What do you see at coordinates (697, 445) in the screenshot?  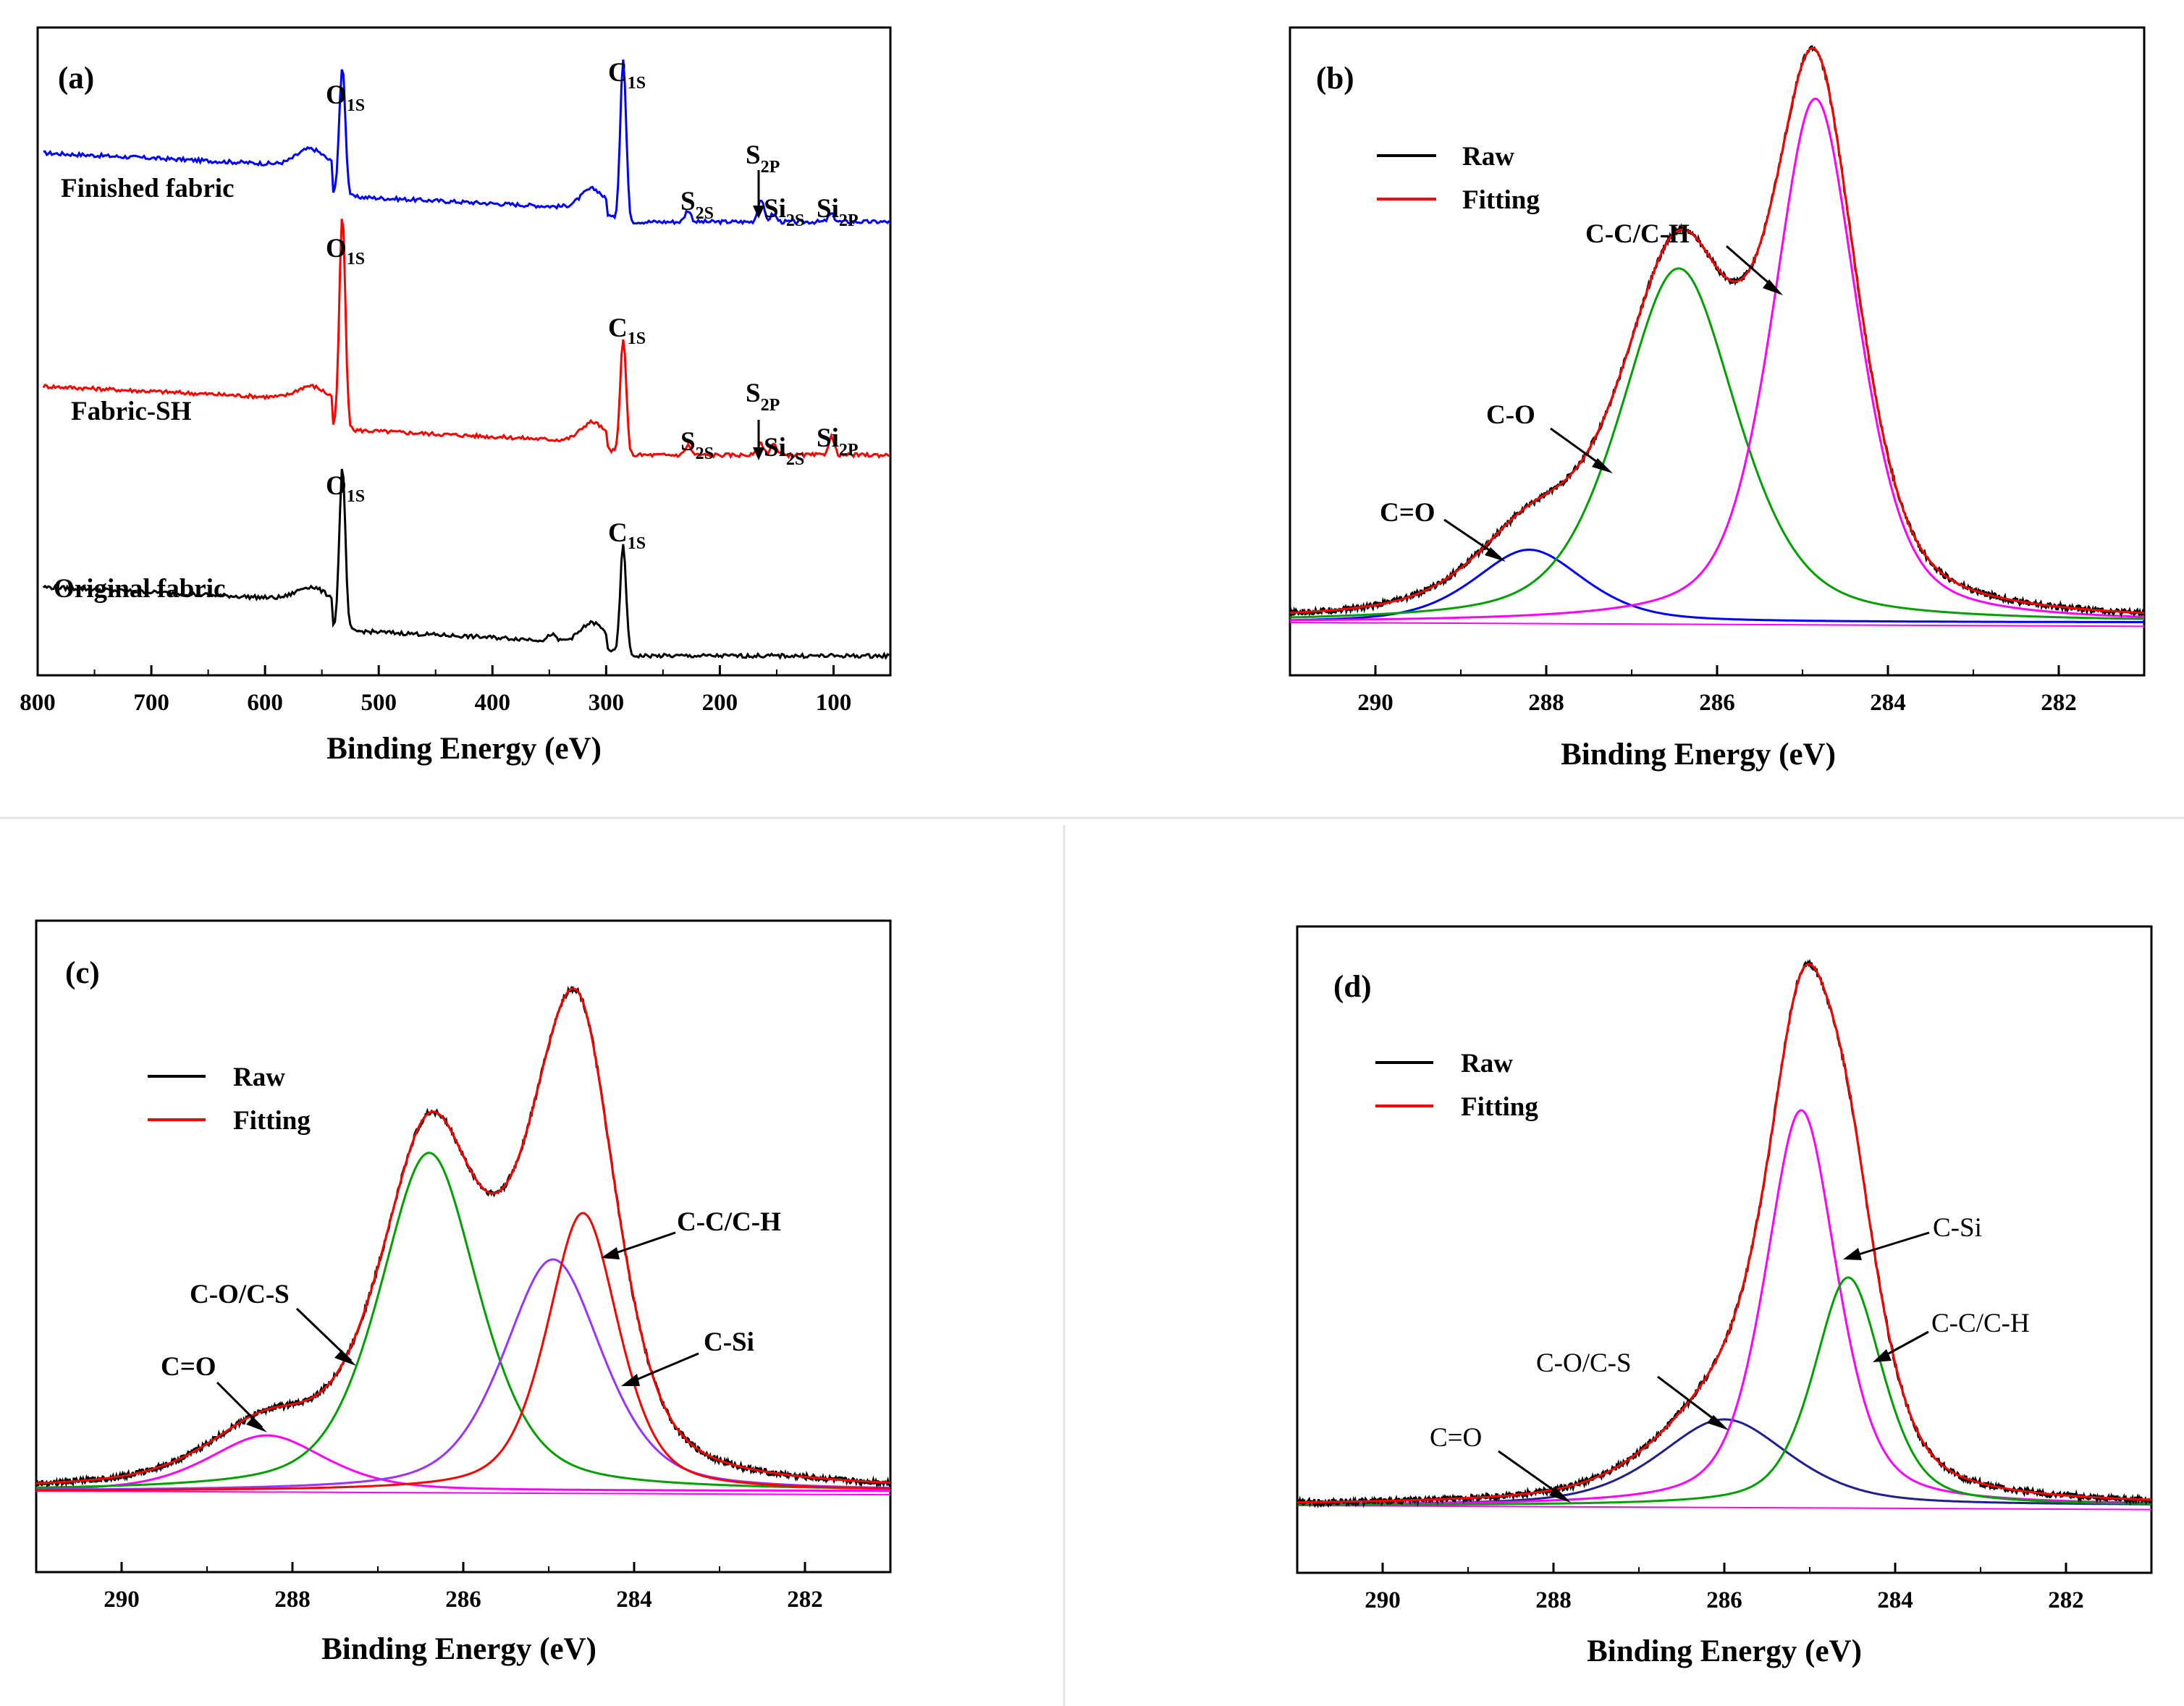 I see `peak-label: S2S` at bounding box center [697, 445].